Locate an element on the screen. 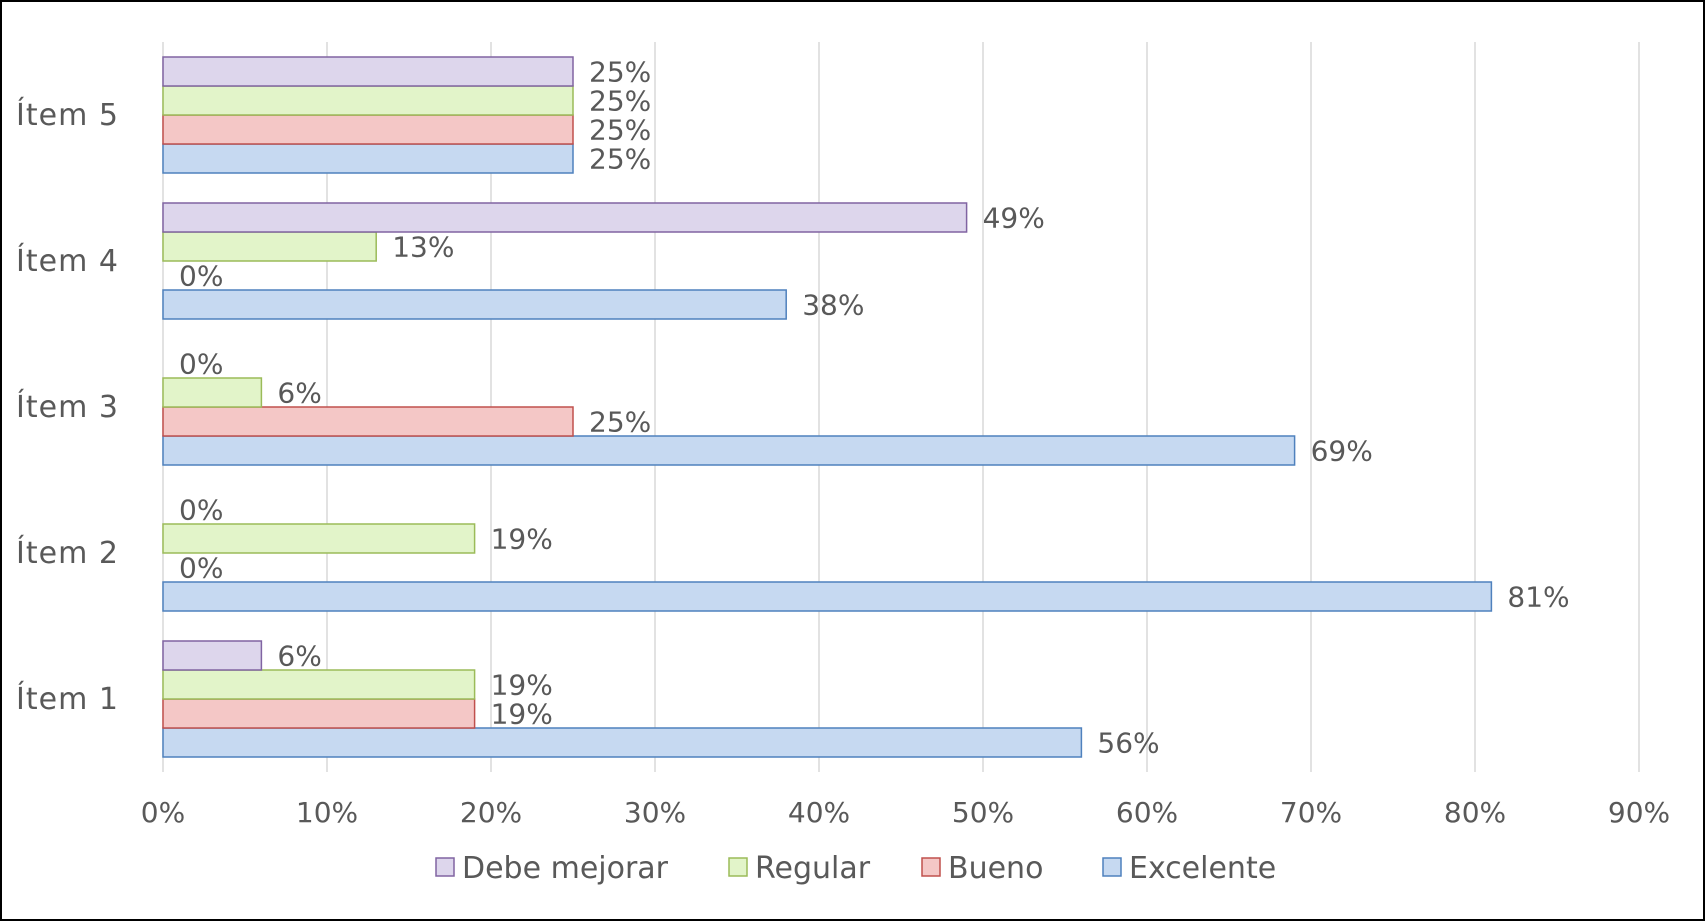 This screenshot has width=1705, height=921. value-axis: 0% 10% 20% 30% 40% 50% 60% 70% 80% 90% is located at coordinates (905, 812).